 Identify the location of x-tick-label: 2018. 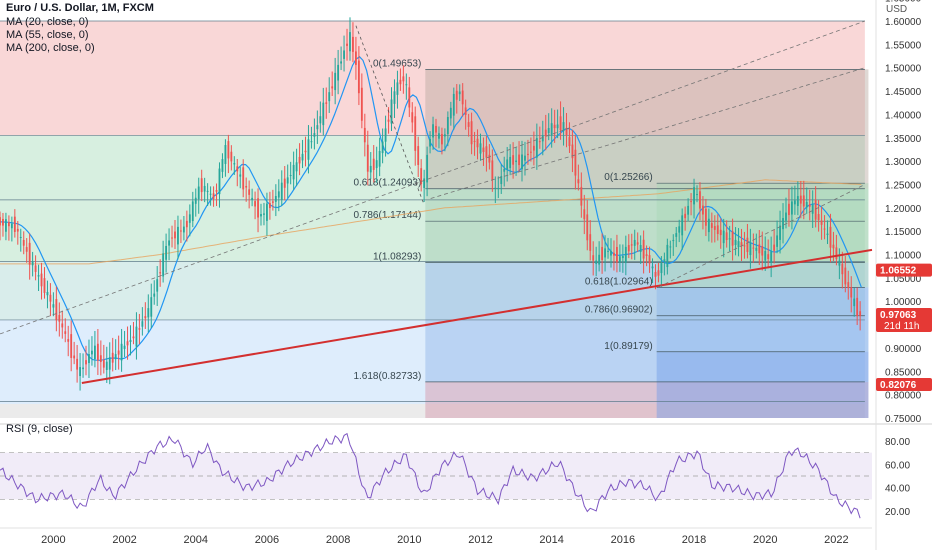
(694, 540).